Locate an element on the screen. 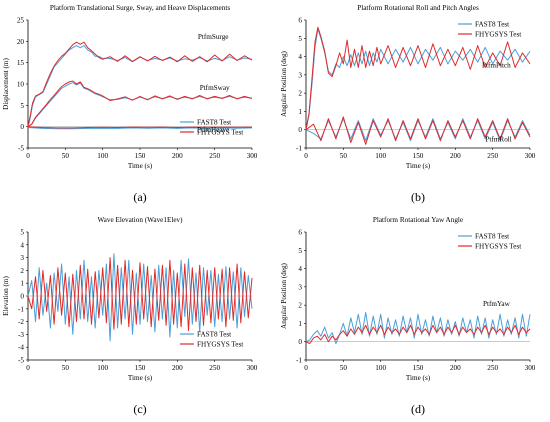 The height and width of the screenshot is (422, 550). y-tick-label: -4 is located at coordinates (21, 348).